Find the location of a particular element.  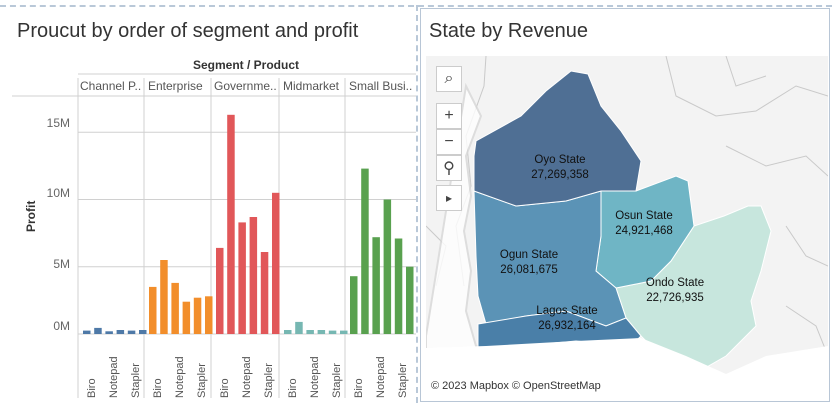

map-zoom-out-button: − is located at coordinates (449, 142).